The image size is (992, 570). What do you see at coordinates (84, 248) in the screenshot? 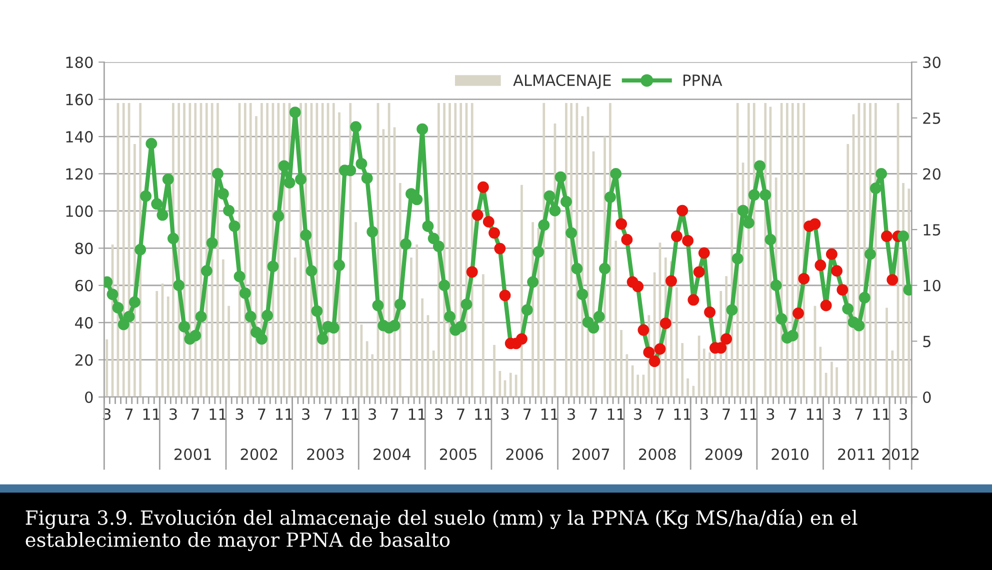
I see `y-tick-label: 80` at bounding box center [84, 248].